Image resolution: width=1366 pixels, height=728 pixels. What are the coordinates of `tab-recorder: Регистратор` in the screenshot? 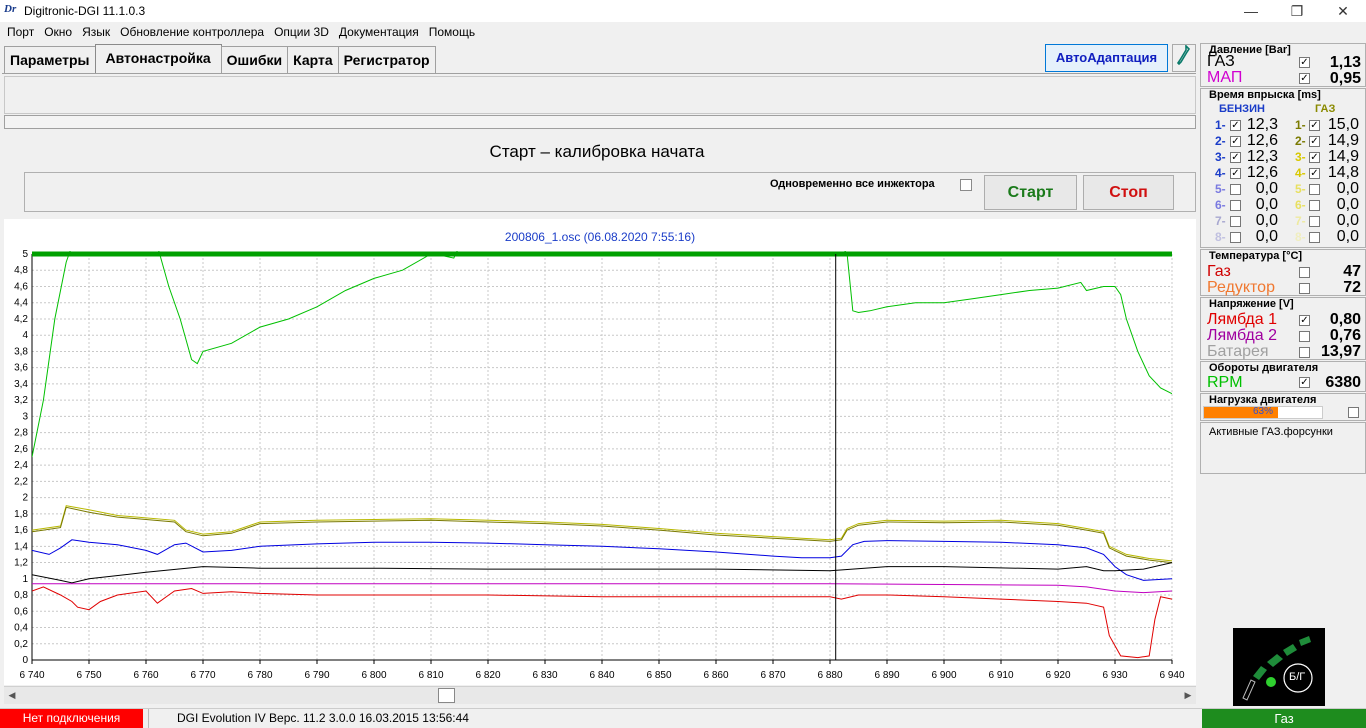 It's located at (386, 60).